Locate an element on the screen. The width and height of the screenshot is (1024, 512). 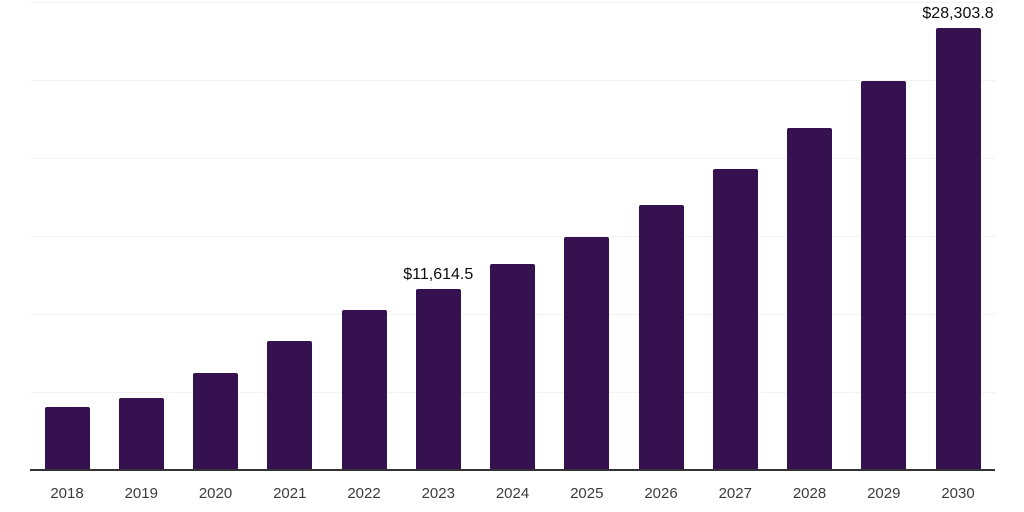
bar-2024 is located at coordinates (512, 367).